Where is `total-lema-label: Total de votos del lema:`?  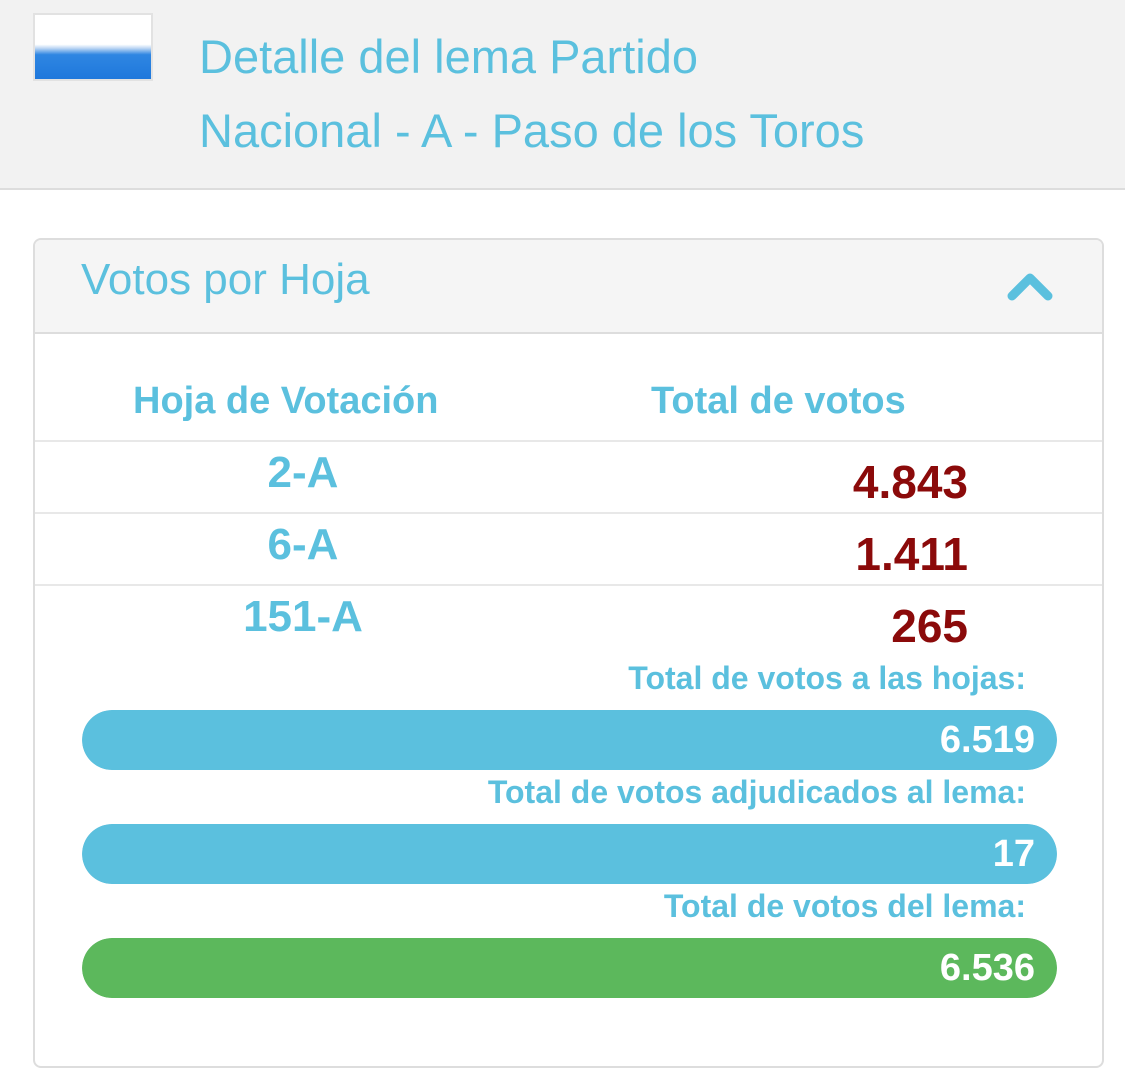 total-lema-label: Total de votos del lema: is located at coordinates (844, 906).